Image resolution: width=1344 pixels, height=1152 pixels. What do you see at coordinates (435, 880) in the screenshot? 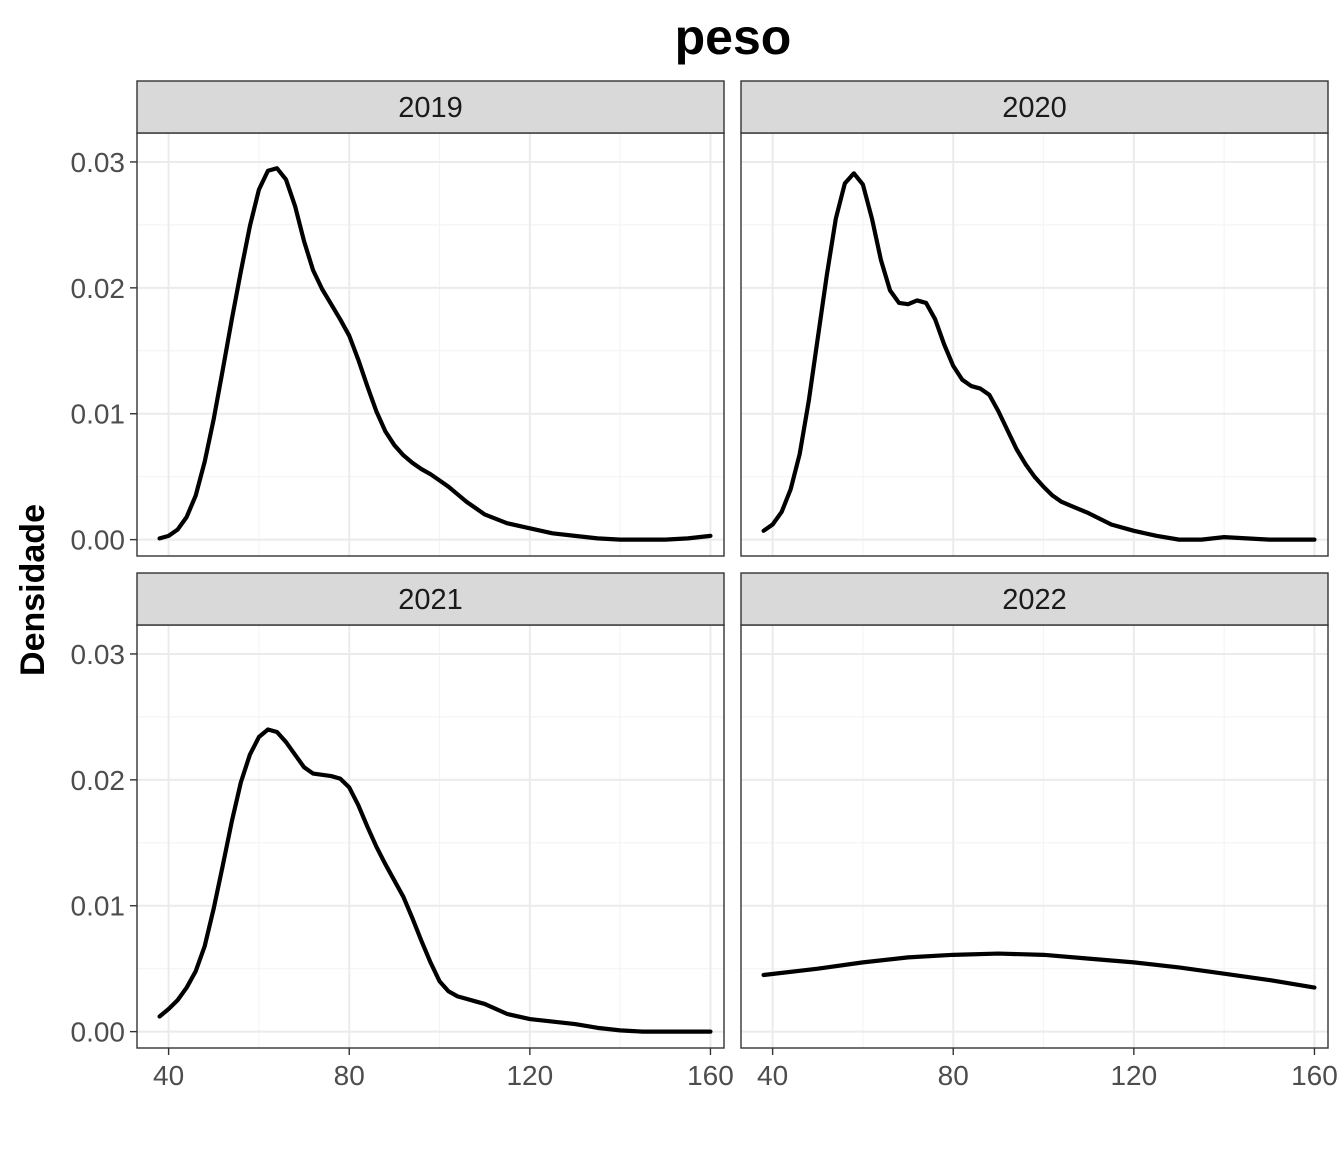
I see `density-curve-2021` at bounding box center [435, 880].